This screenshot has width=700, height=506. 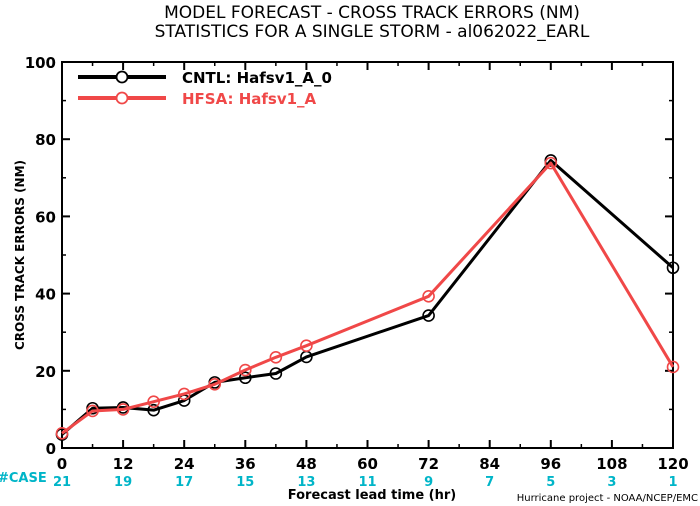 I want to click on x-tick-label: 120, so click(x=672, y=464).